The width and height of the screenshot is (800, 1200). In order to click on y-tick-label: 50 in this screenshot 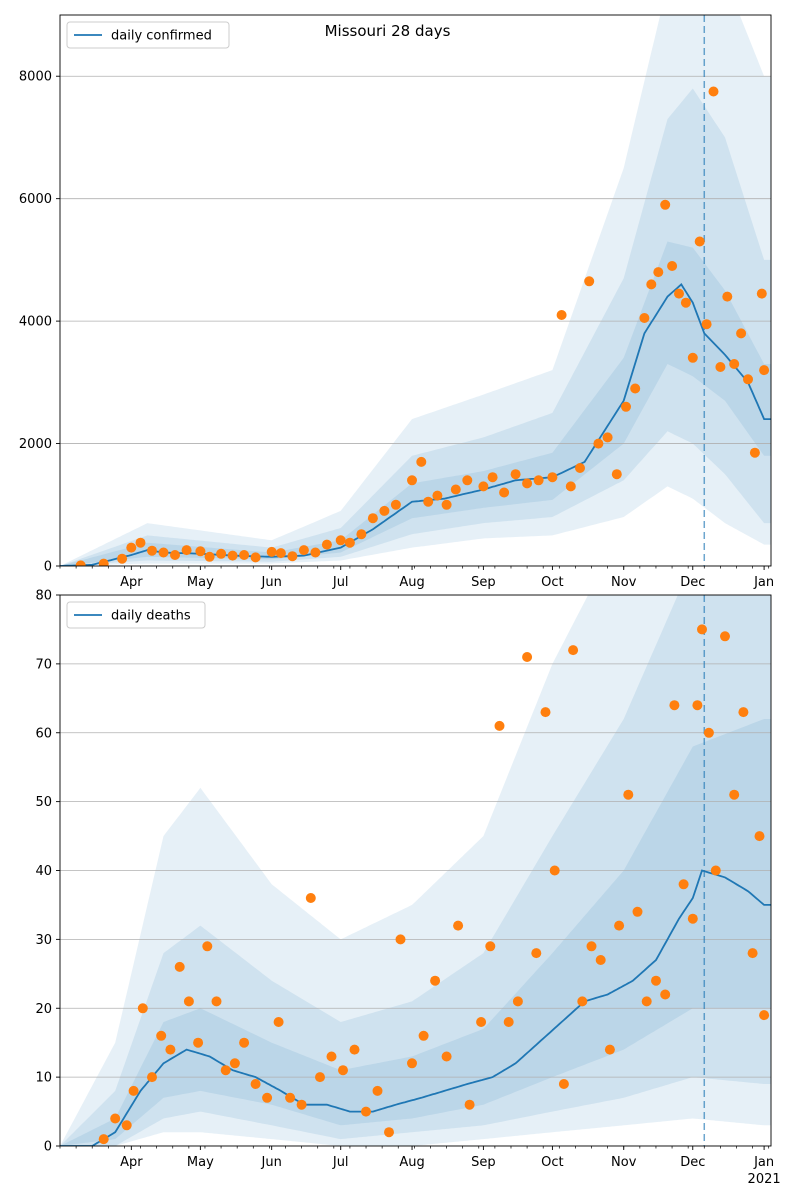, I will do `click(43, 802)`.